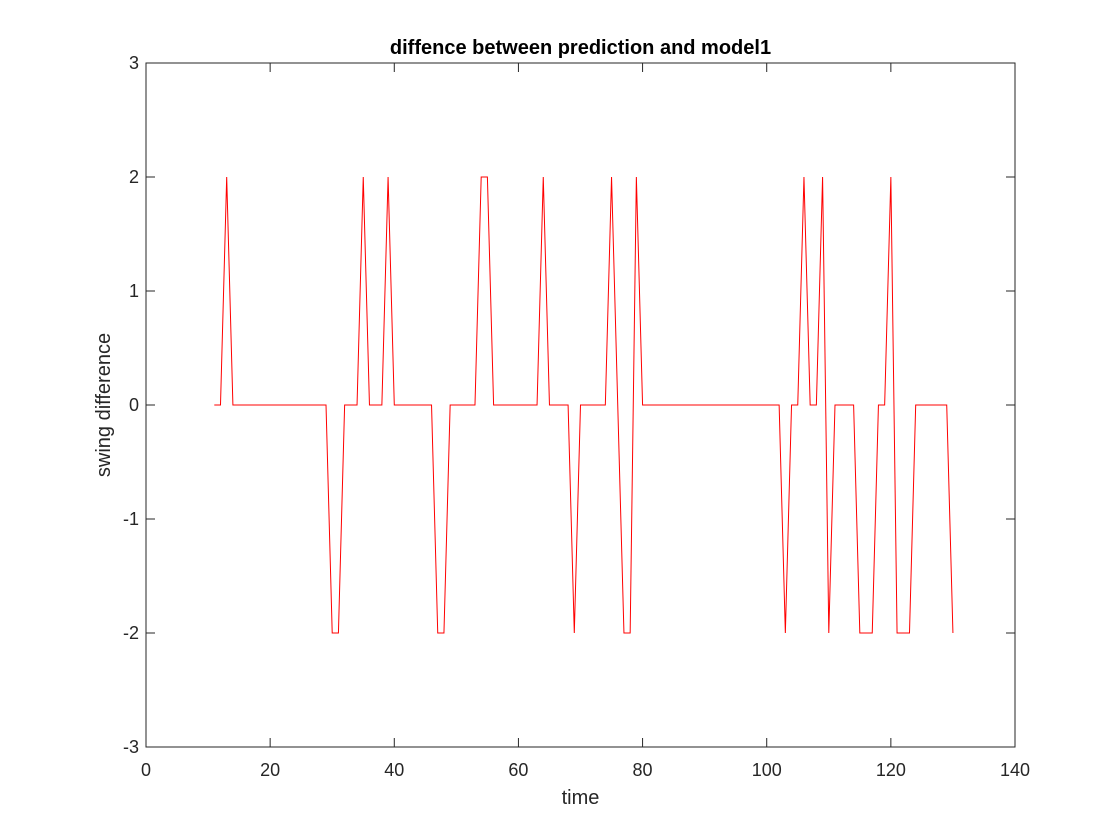 The image size is (1120, 840). What do you see at coordinates (518, 770) in the screenshot?
I see `x-tick-label: 60` at bounding box center [518, 770].